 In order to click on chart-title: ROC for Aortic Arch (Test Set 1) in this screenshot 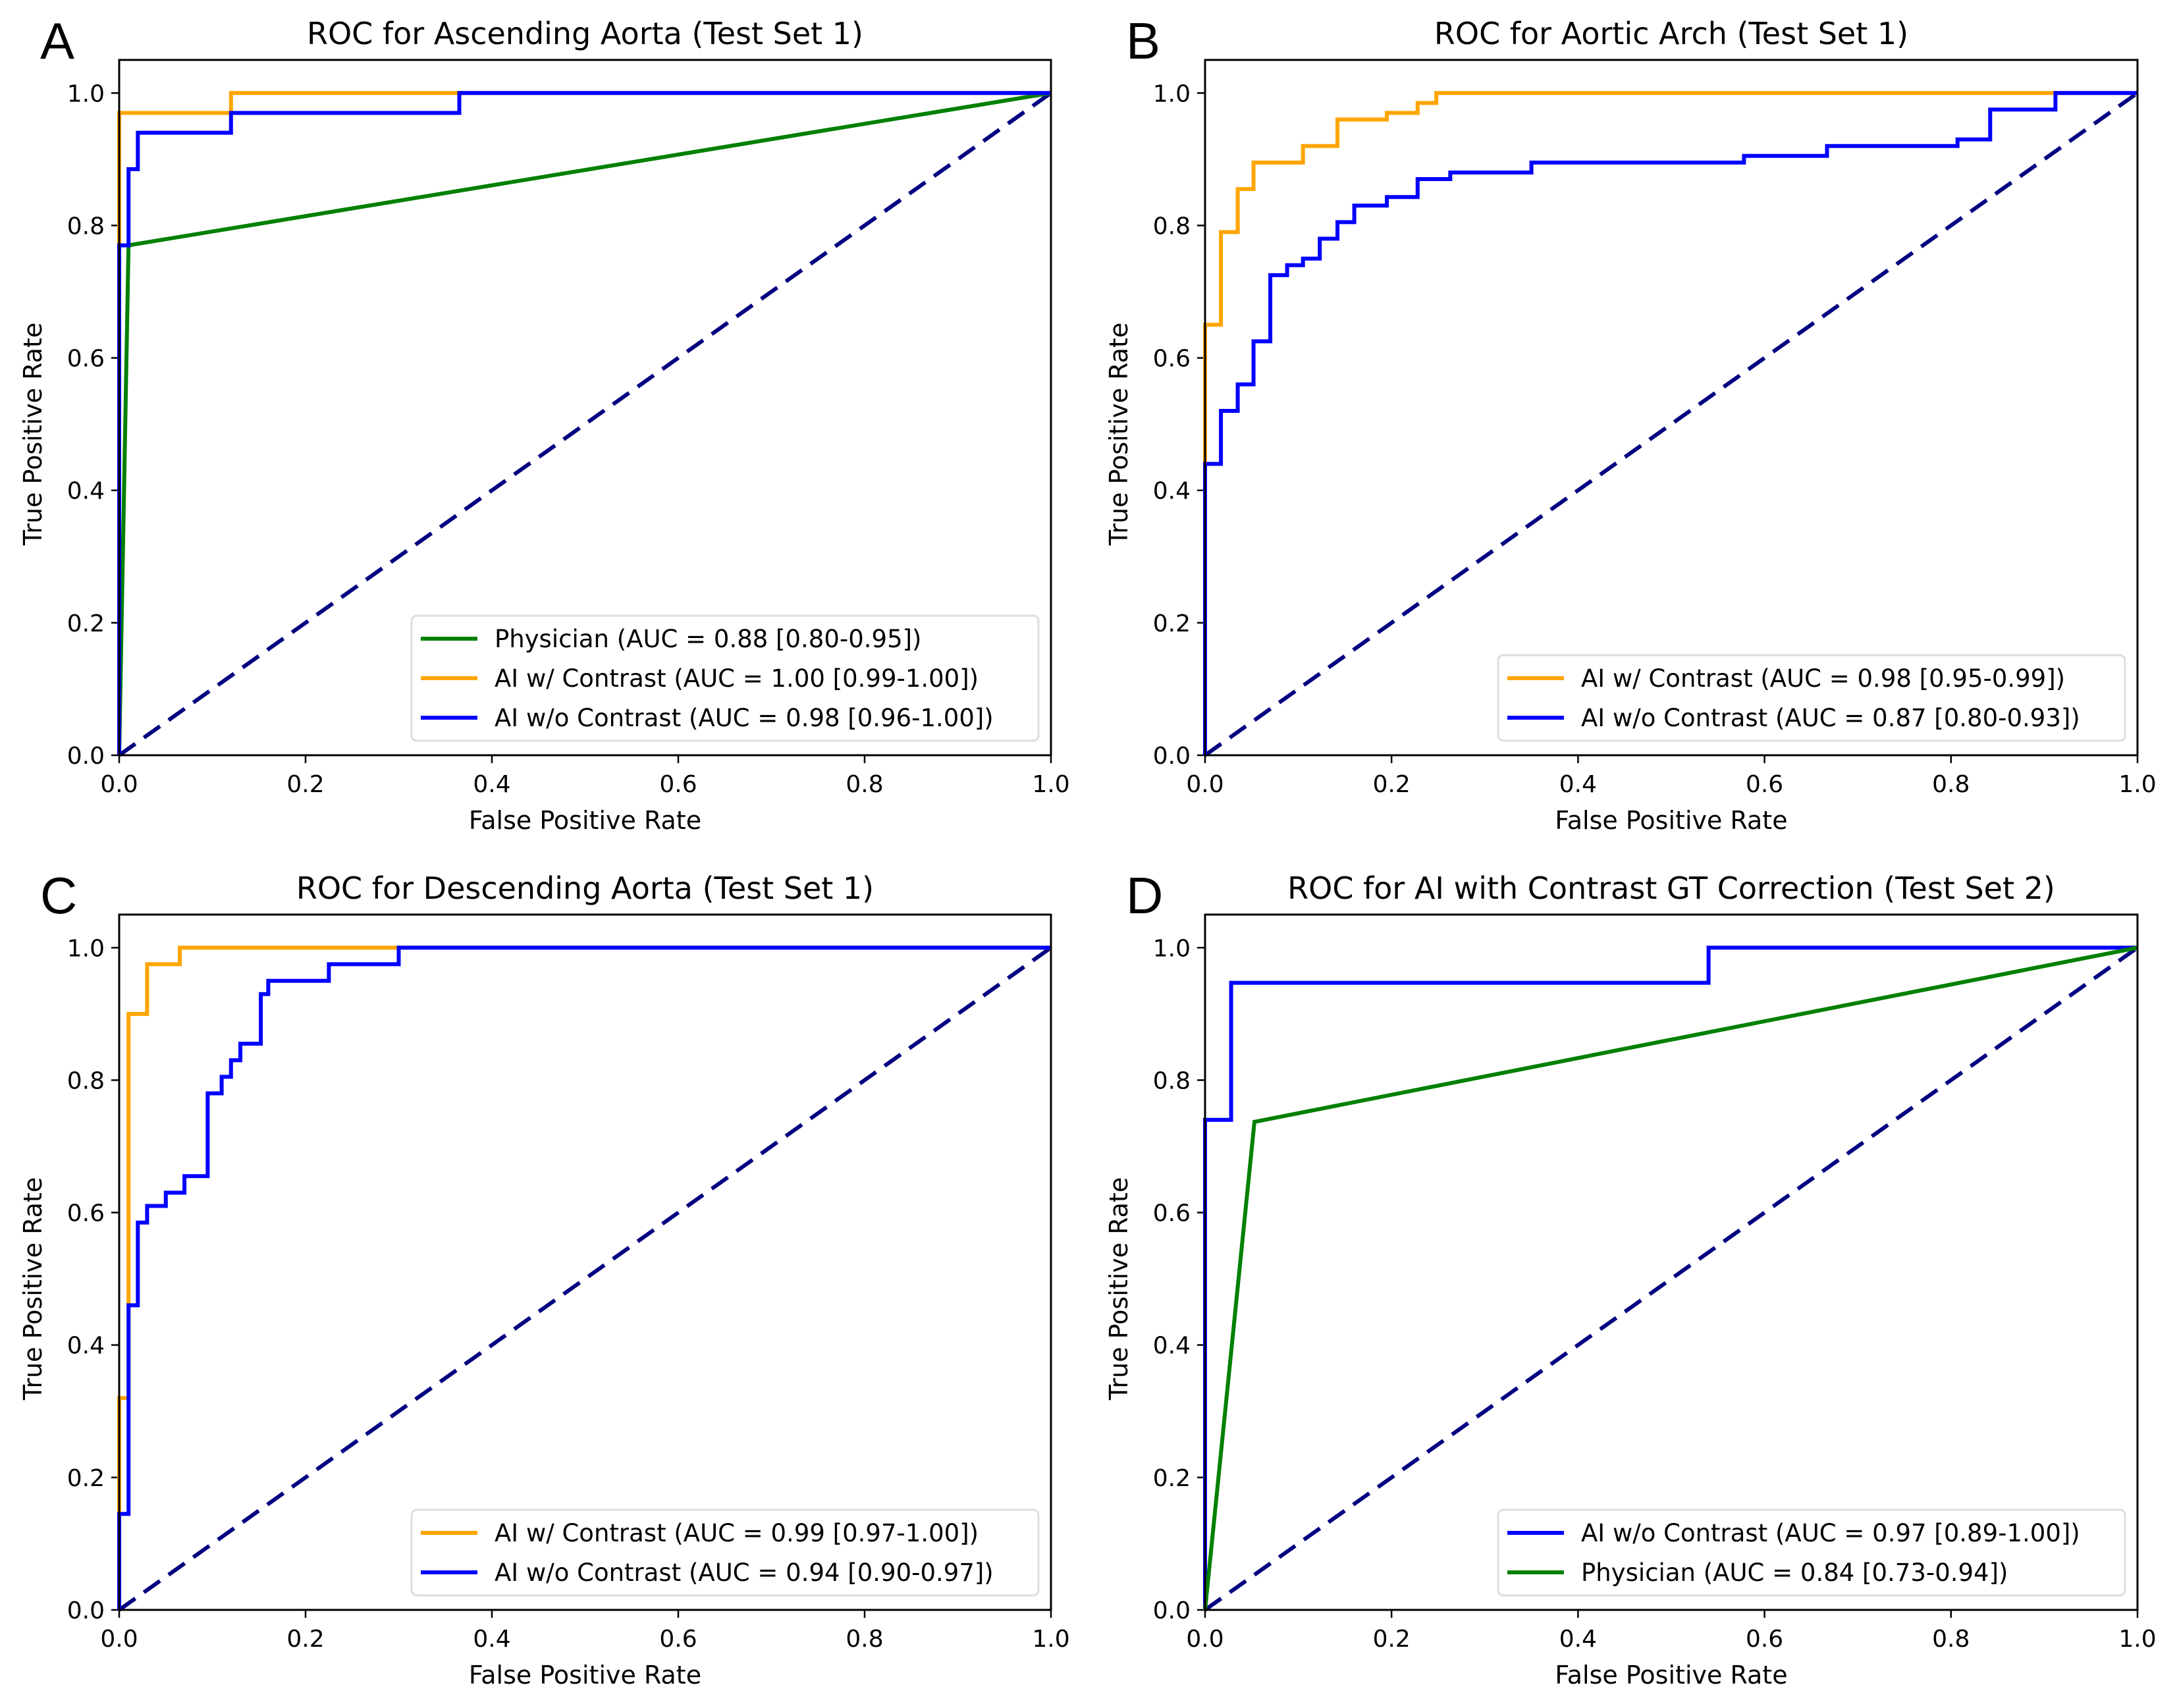, I will do `click(1671, 33)`.